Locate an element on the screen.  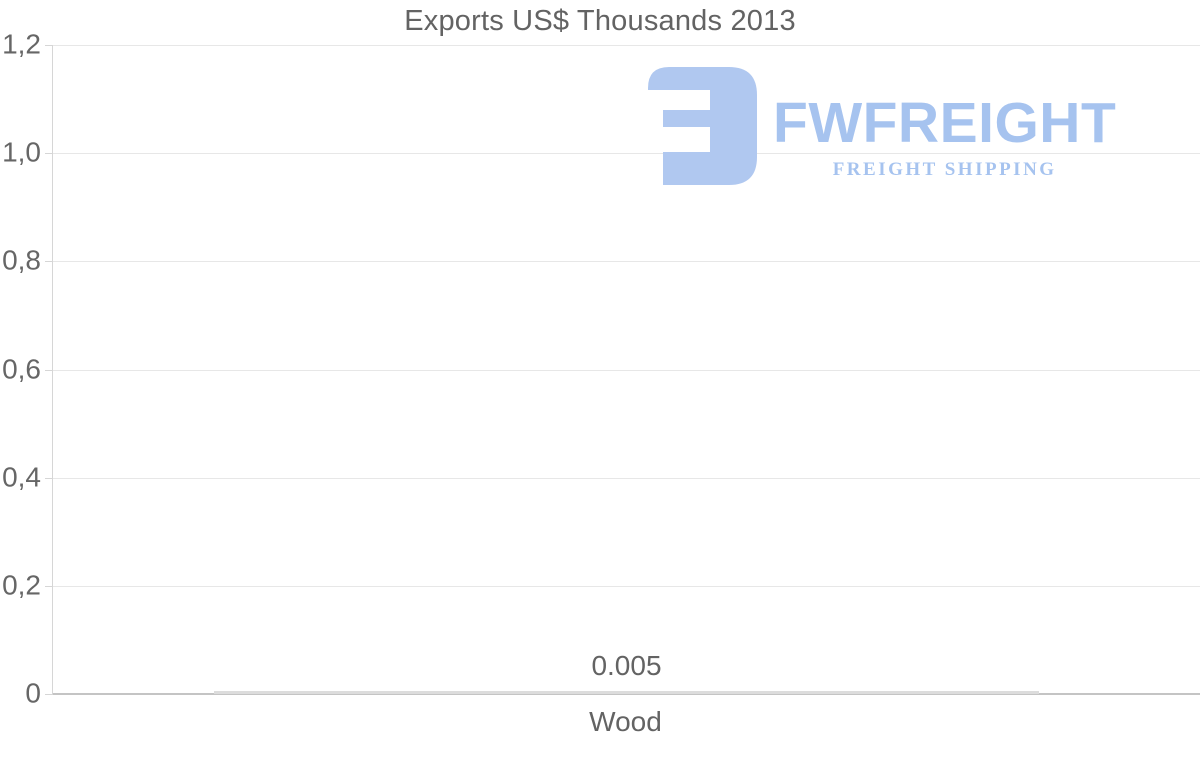
y-tick-label: 0,6 is located at coordinates (21, 368).